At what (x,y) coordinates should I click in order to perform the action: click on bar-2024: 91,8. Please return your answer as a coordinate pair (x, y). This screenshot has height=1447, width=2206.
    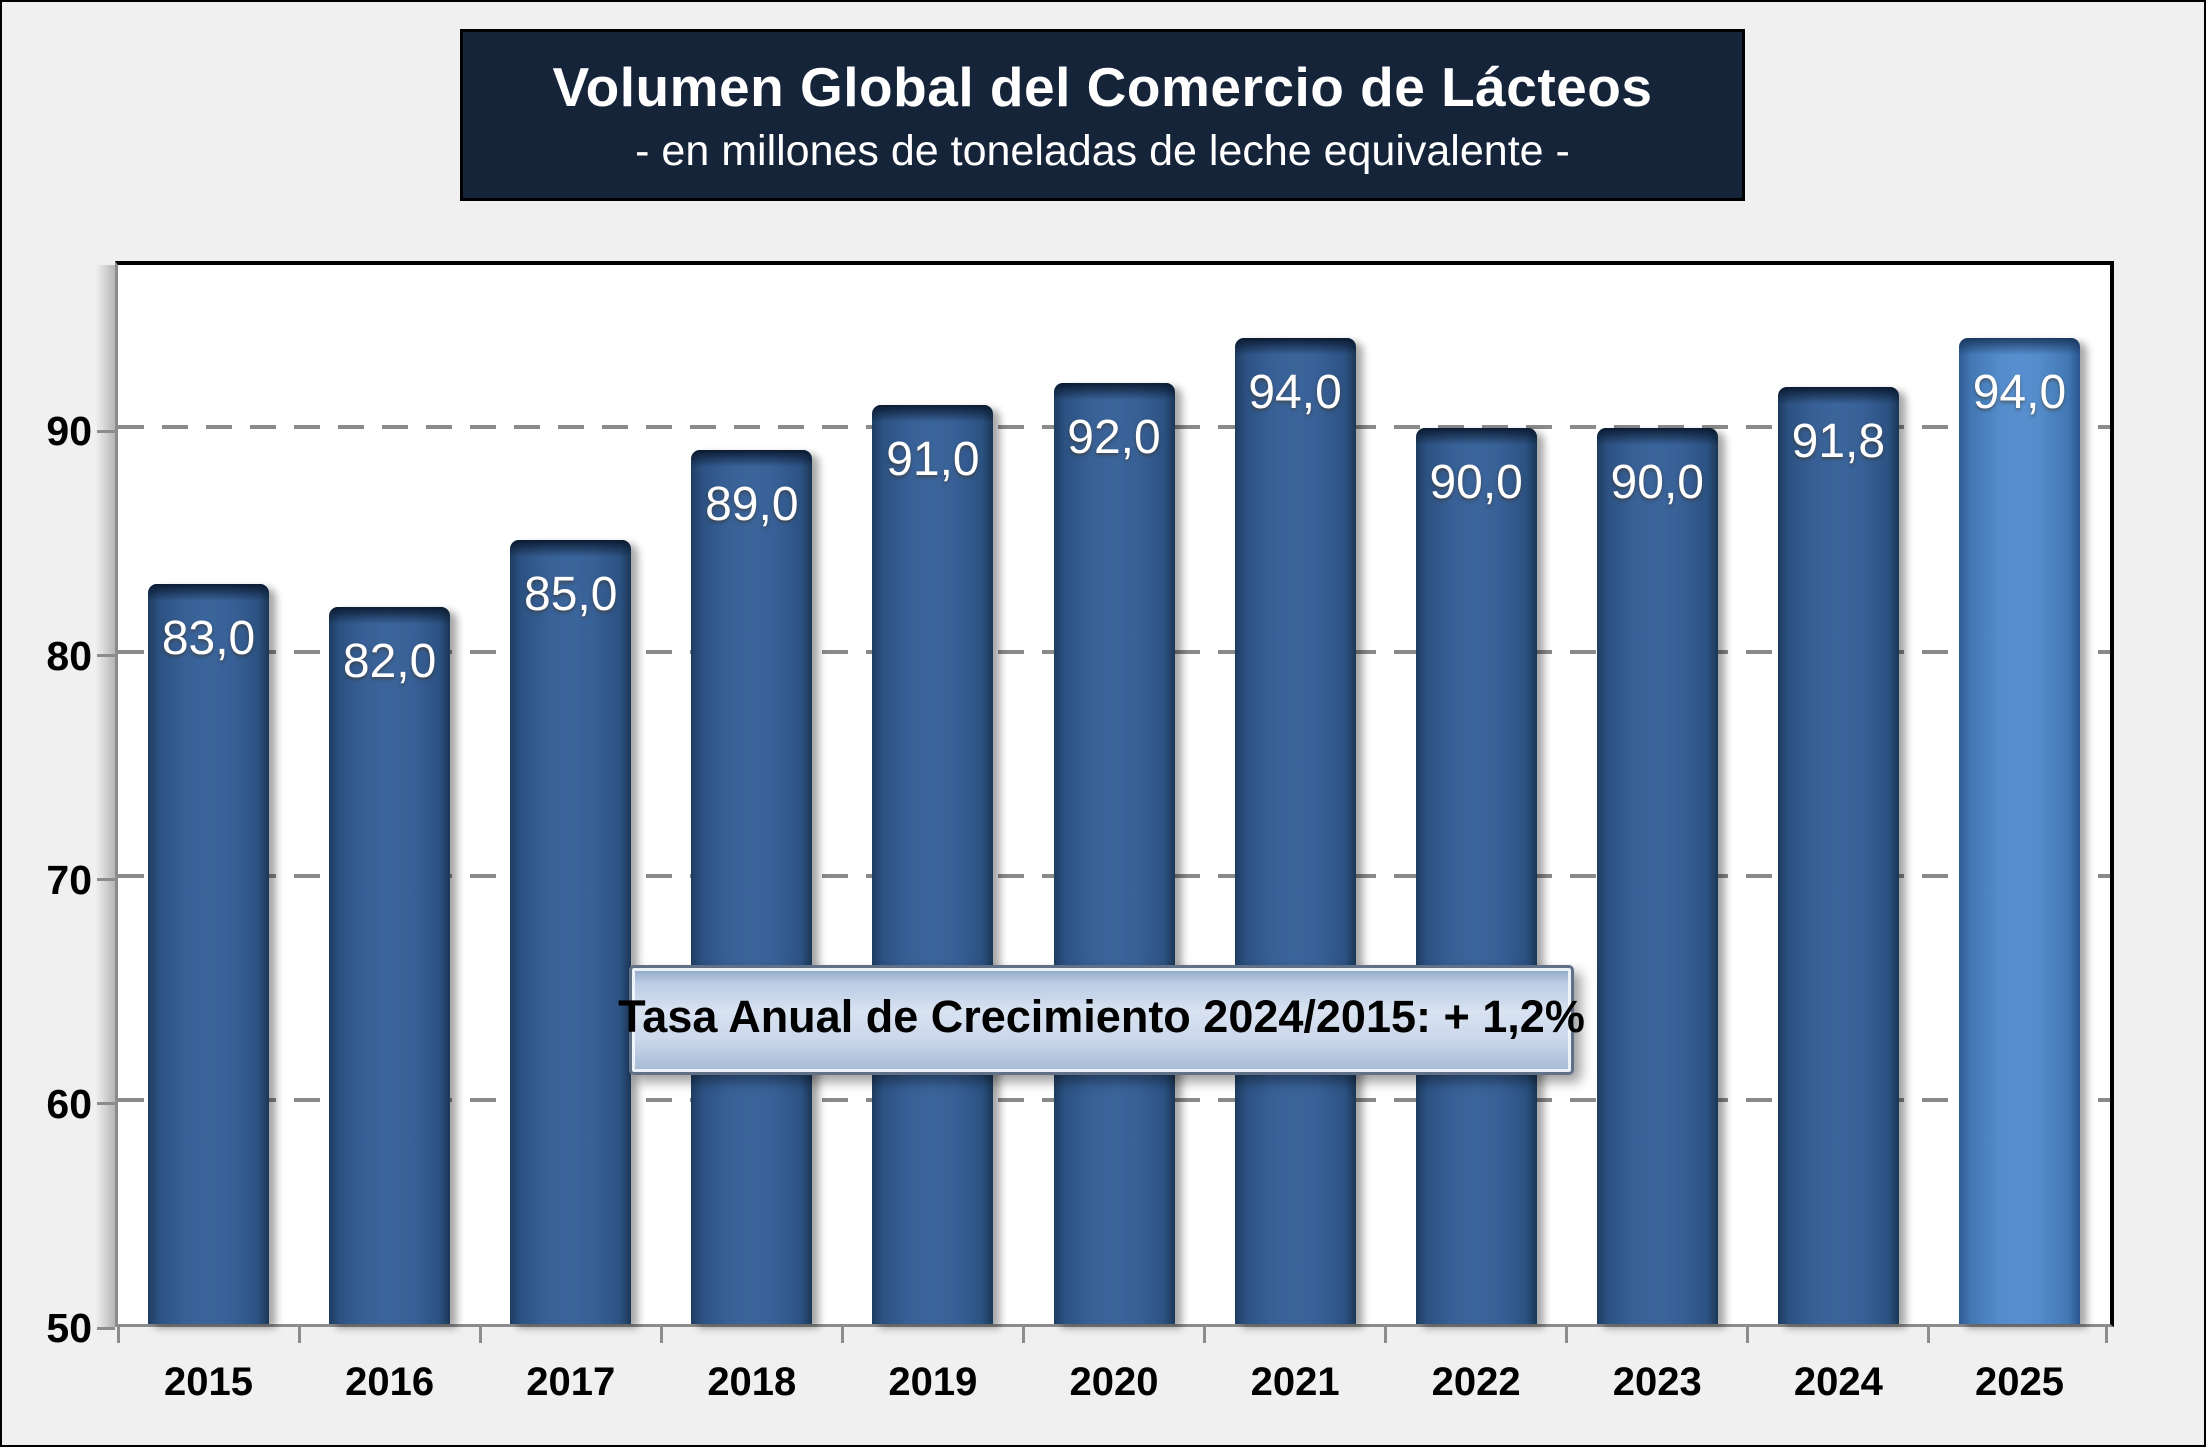
    Looking at the image, I should click on (1838, 855).